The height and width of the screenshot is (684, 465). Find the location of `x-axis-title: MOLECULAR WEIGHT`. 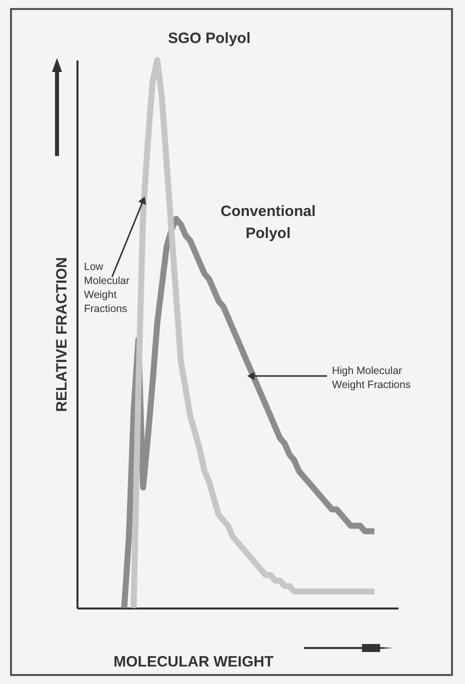

x-axis-title: MOLECULAR WEIGHT is located at coordinates (194, 662).